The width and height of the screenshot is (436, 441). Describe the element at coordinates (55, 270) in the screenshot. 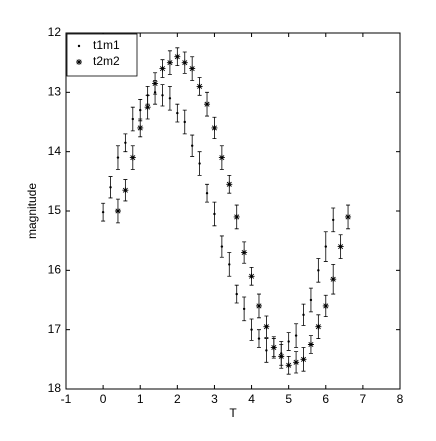

I see `y-tick-label: 16` at that location.